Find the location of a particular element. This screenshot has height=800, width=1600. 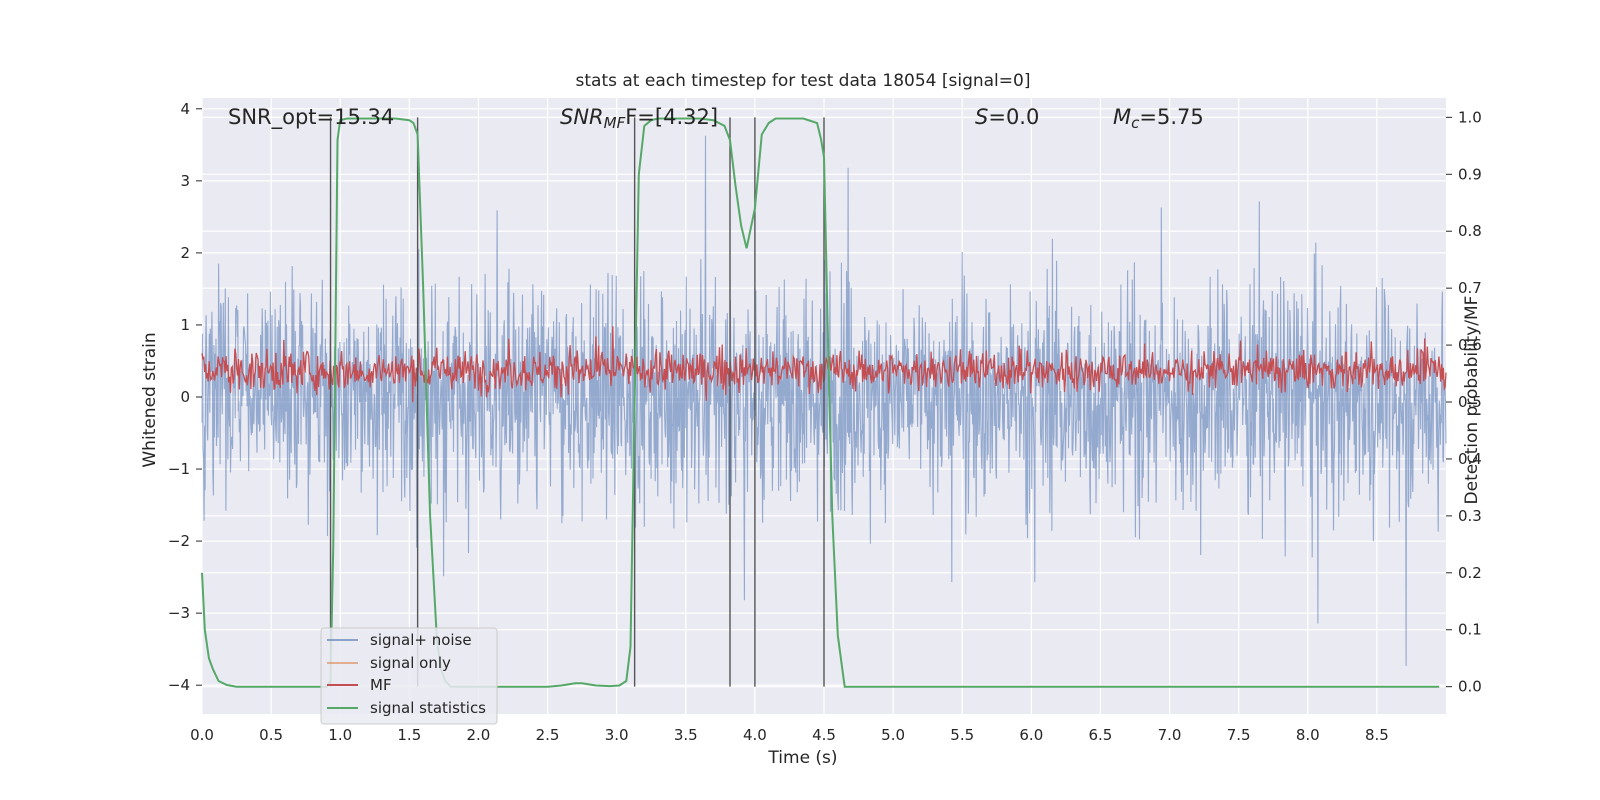

x-tick-label: 8.0 is located at coordinates (1308, 735).